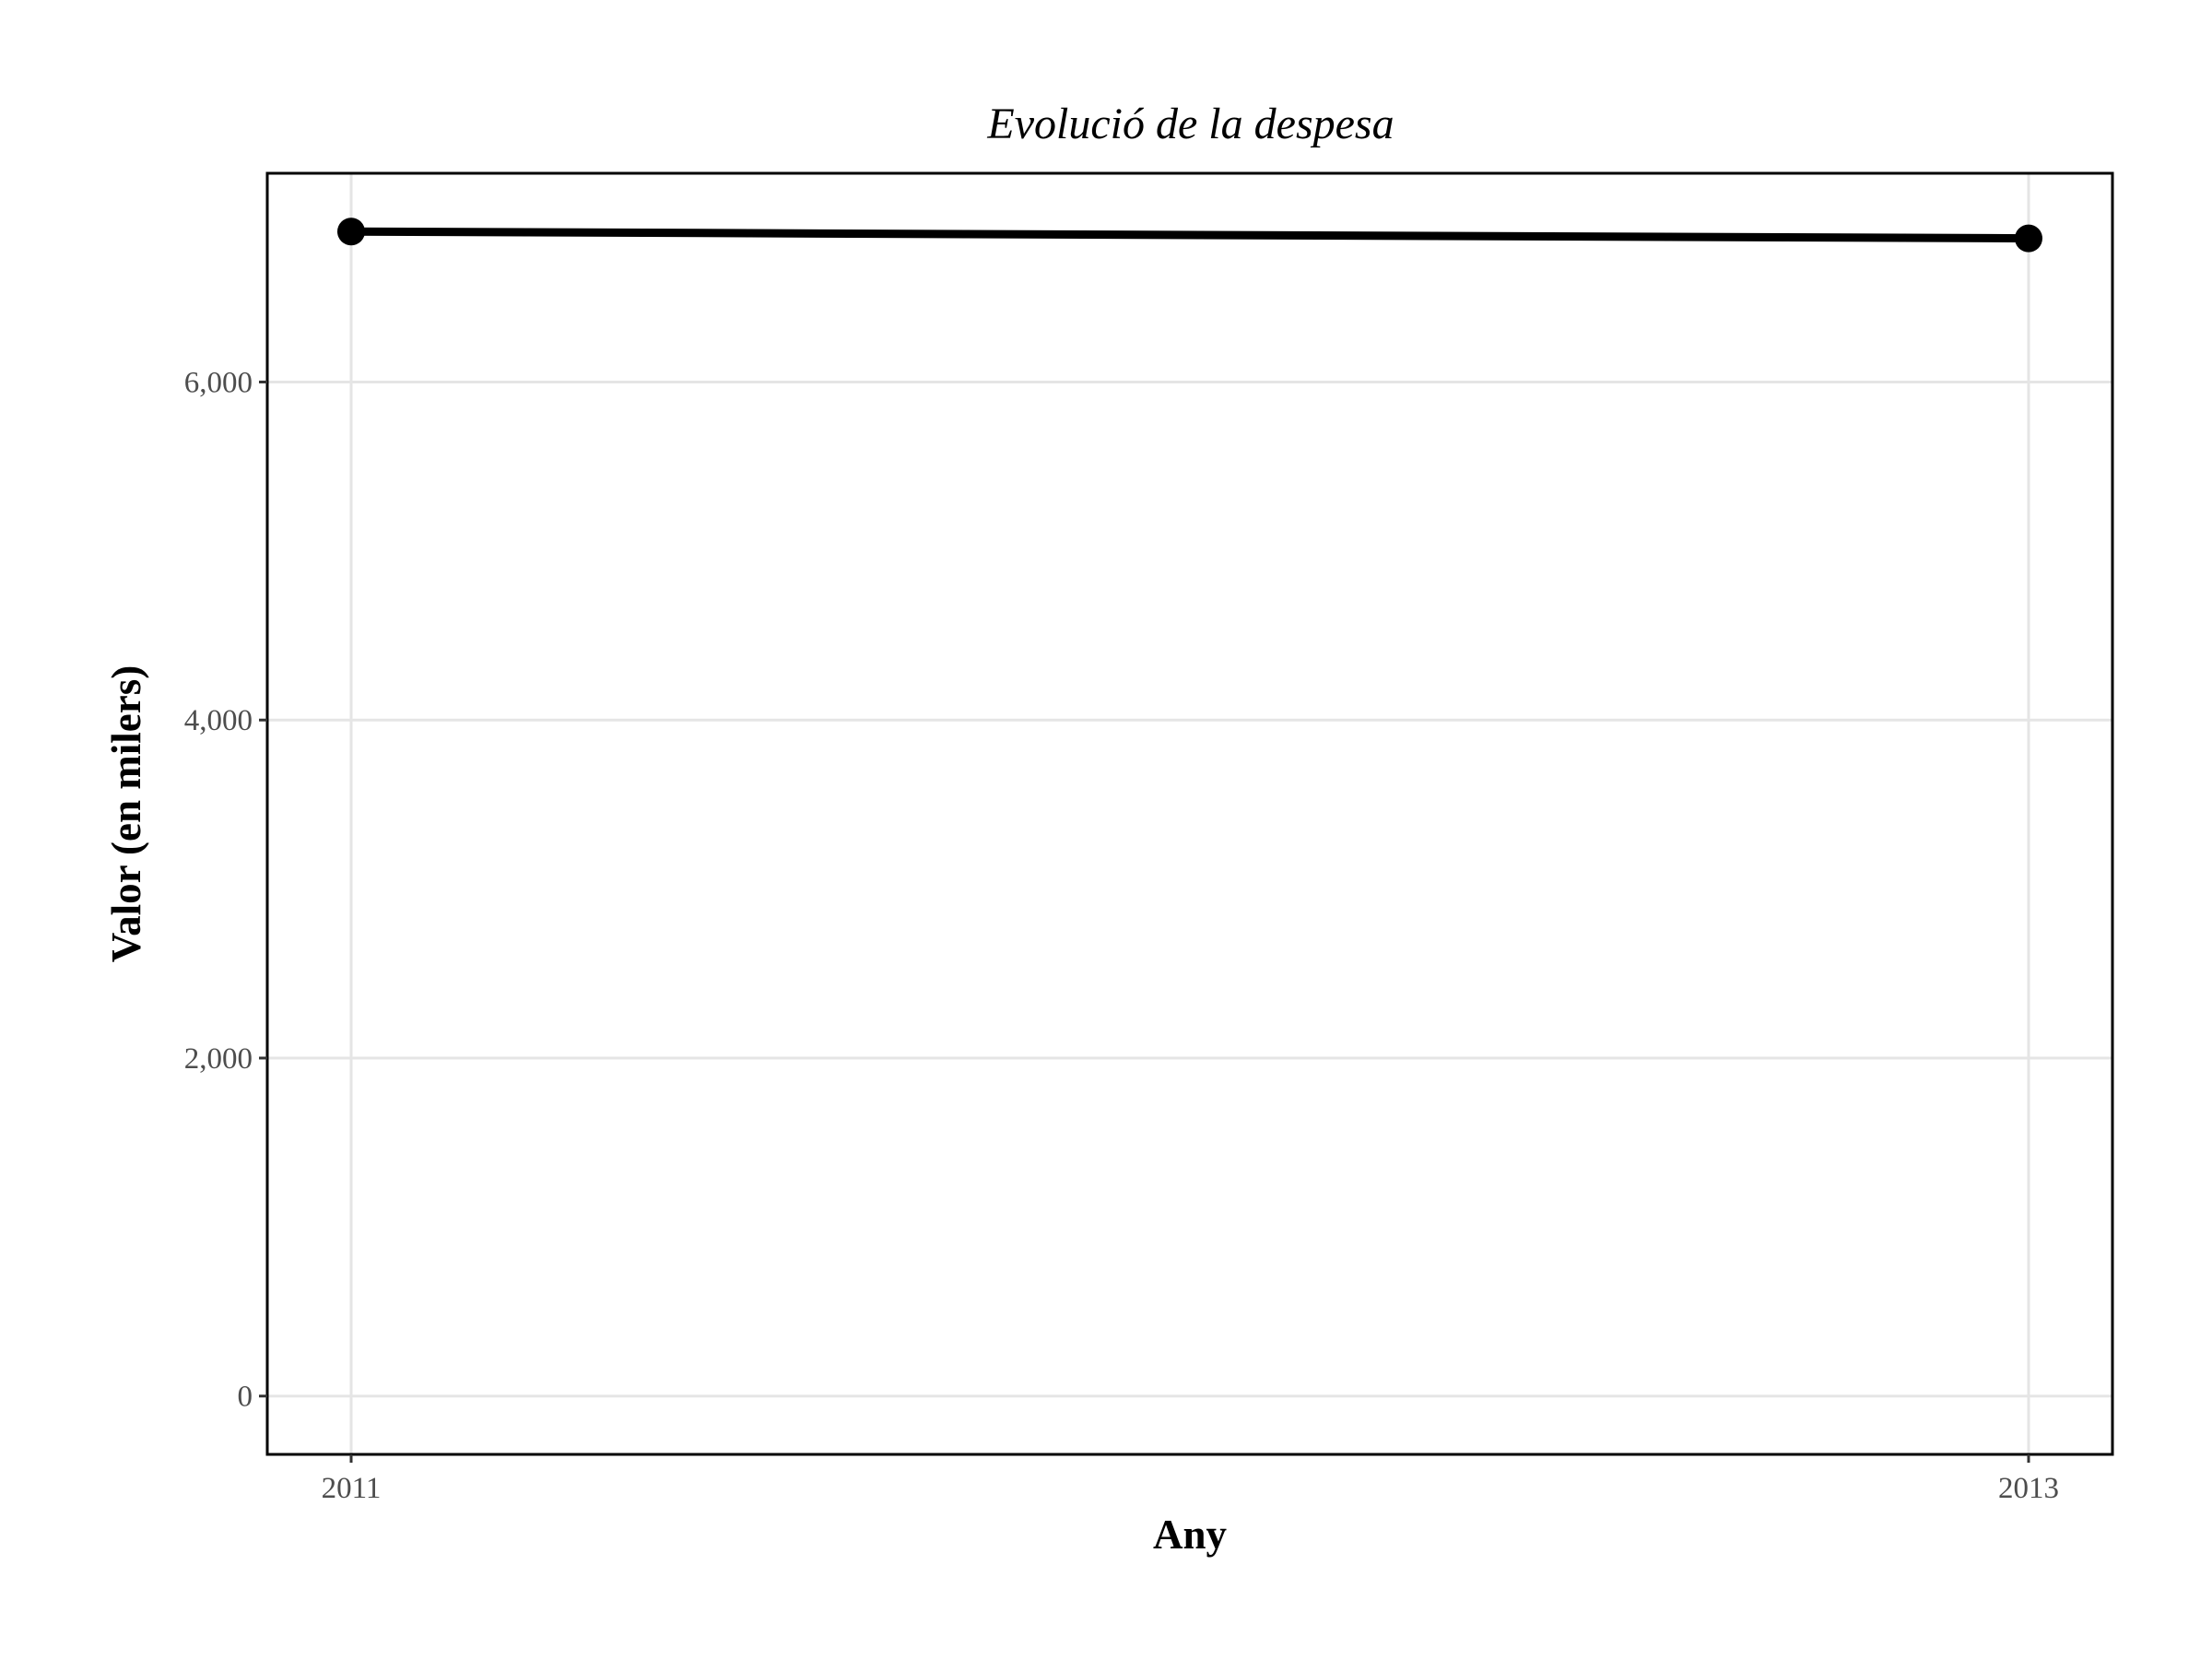 Image resolution: width=2212 pixels, height=1659 pixels. Describe the element at coordinates (245, 1397) in the screenshot. I see `y-tick-label: 0` at that location.